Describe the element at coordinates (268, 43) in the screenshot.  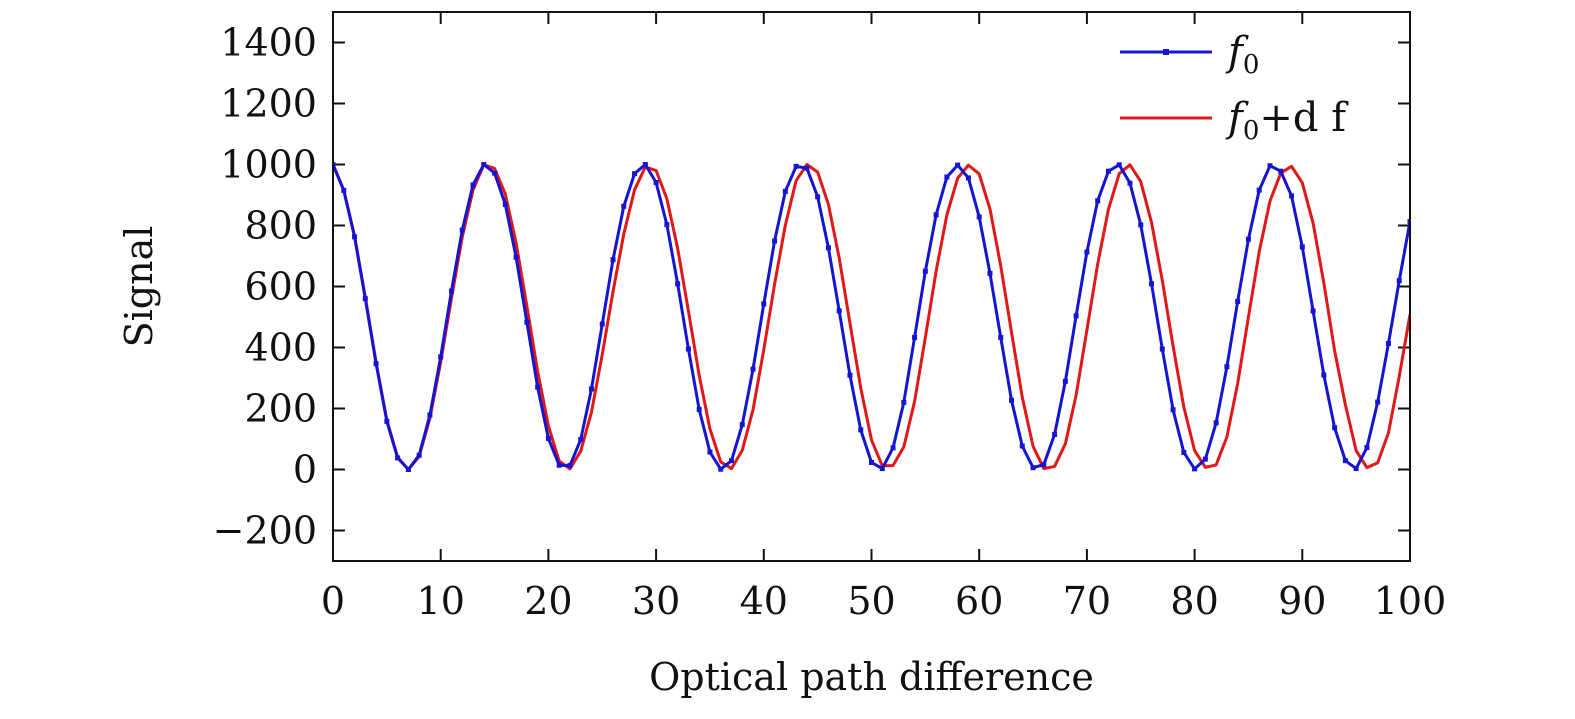
I see `y-tick-label: 1400` at that location.